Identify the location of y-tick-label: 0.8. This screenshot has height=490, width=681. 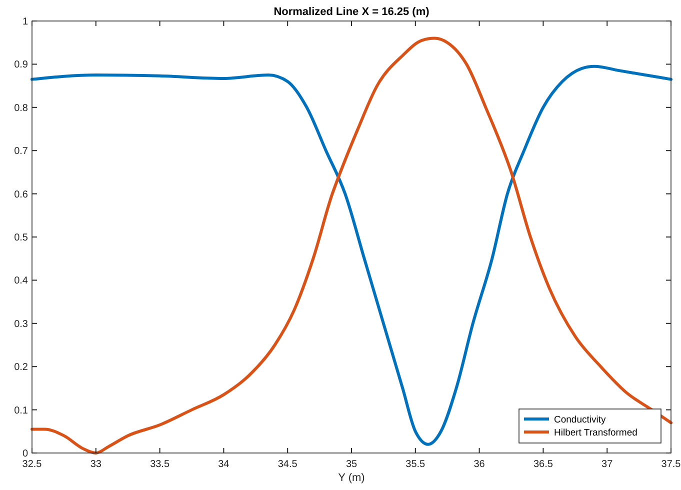
(21, 108).